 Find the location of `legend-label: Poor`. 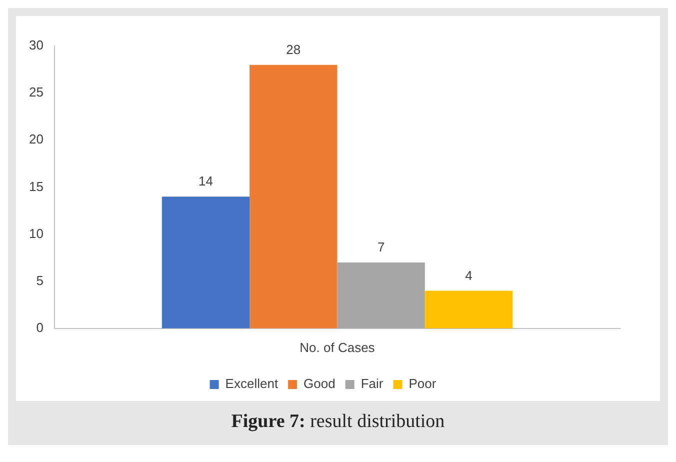

legend-label: Poor is located at coordinates (422, 384).